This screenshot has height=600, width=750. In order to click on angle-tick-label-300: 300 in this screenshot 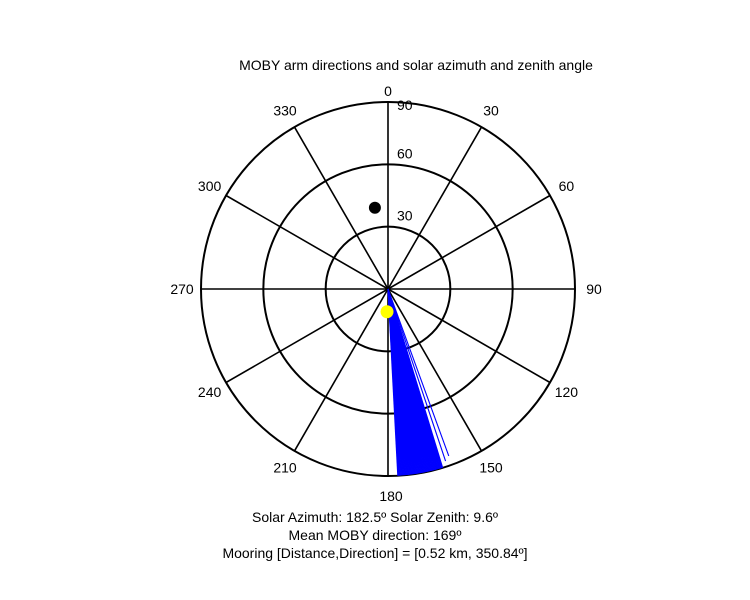, I will do `click(210, 186)`.